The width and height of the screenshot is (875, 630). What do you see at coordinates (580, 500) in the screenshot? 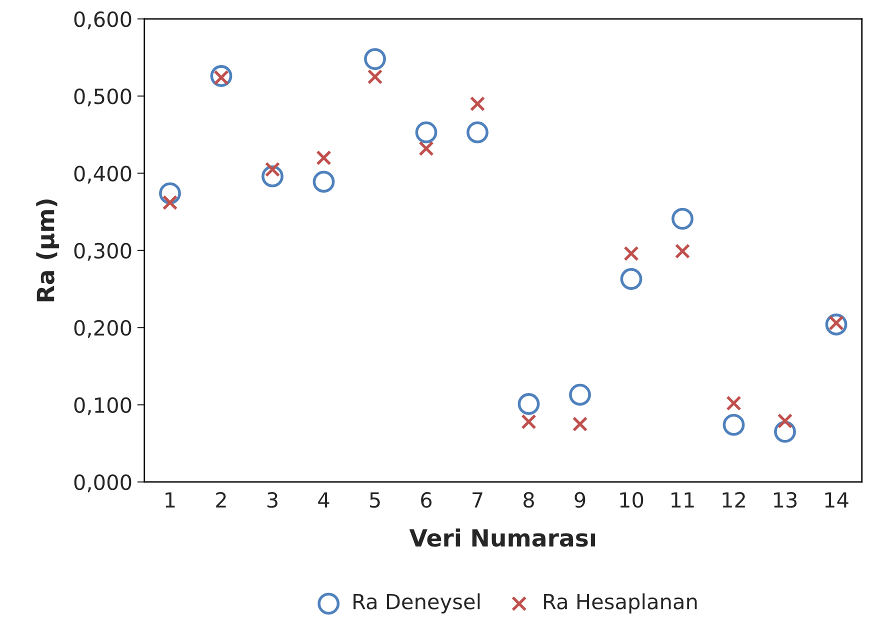
I see `x-tick-label: 9` at bounding box center [580, 500].